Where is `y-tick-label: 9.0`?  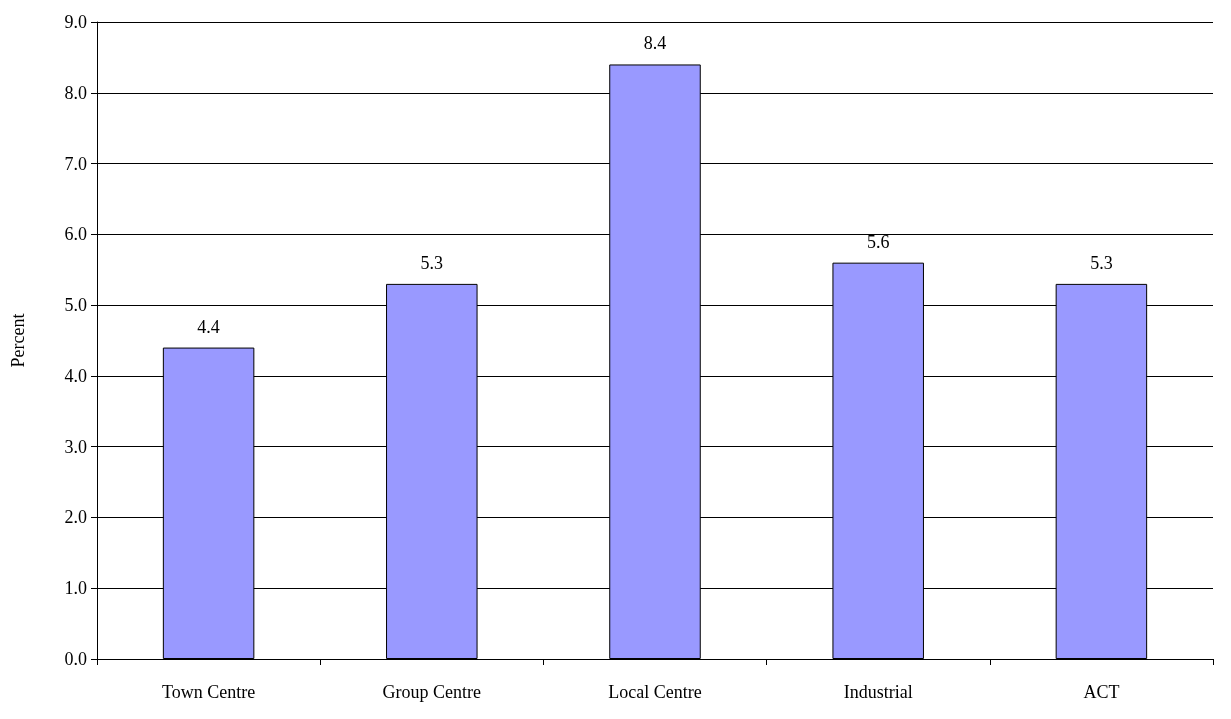
y-tick-label: 9.0 is located at coordinates (75, 22).